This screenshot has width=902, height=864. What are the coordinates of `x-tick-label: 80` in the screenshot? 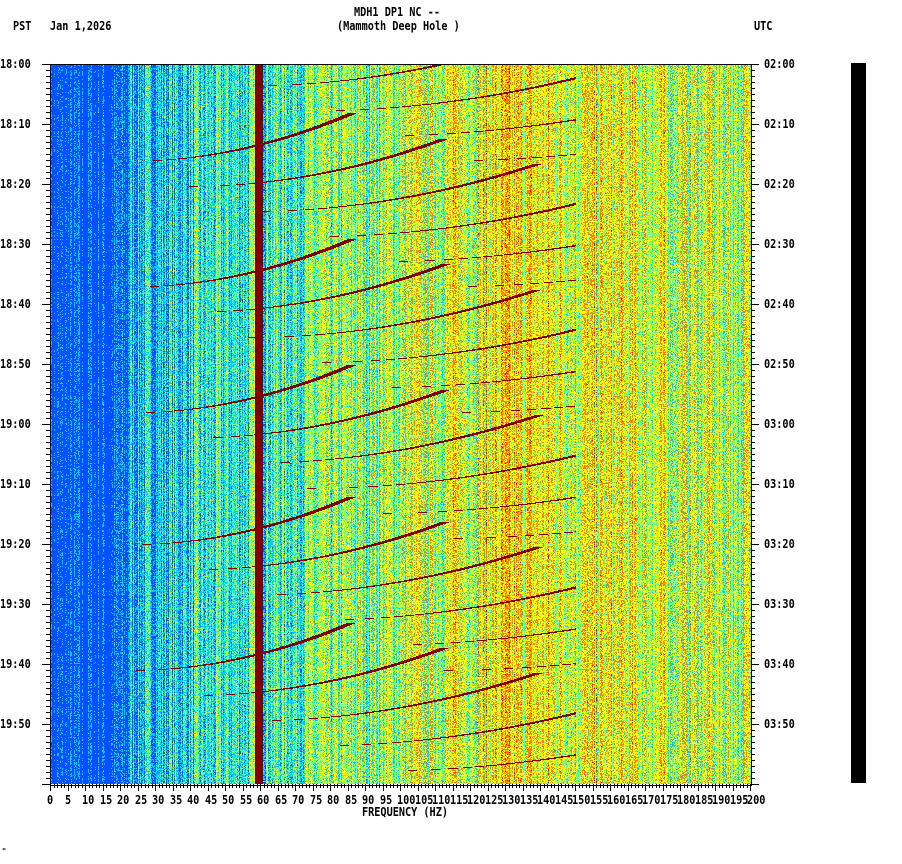 It's located at (333, 800).